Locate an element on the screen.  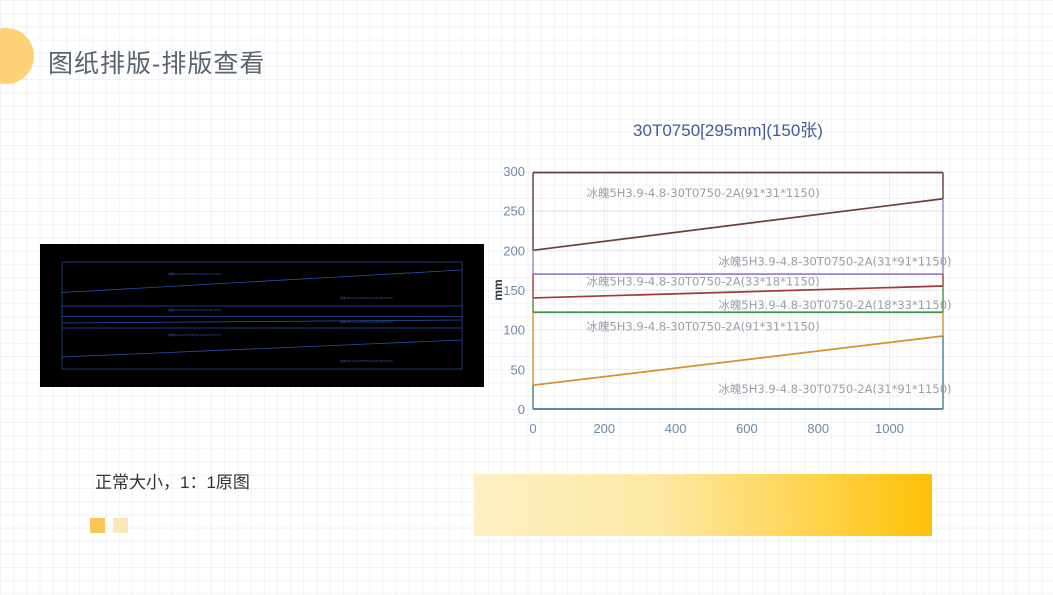
x-axis-tick-label: 1000 is located at coordinates (889, 428).